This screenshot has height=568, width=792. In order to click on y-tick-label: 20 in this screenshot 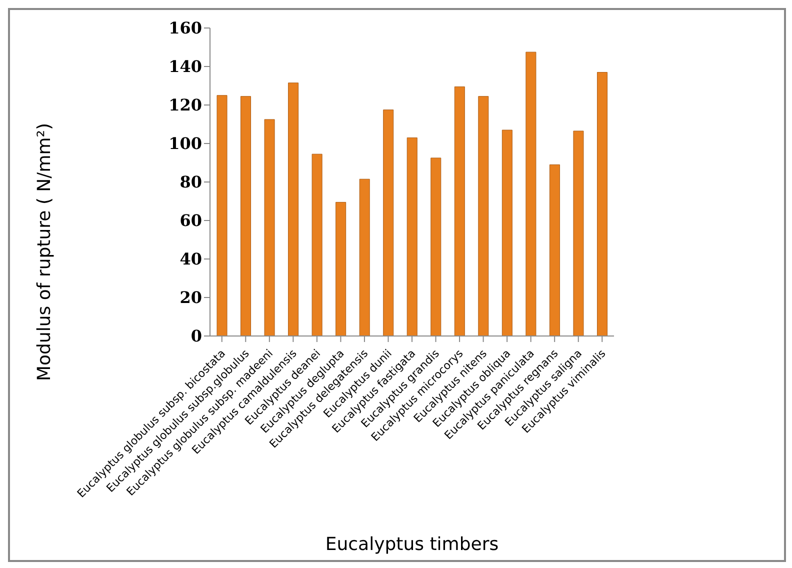, I will do `click(191, 298)`.